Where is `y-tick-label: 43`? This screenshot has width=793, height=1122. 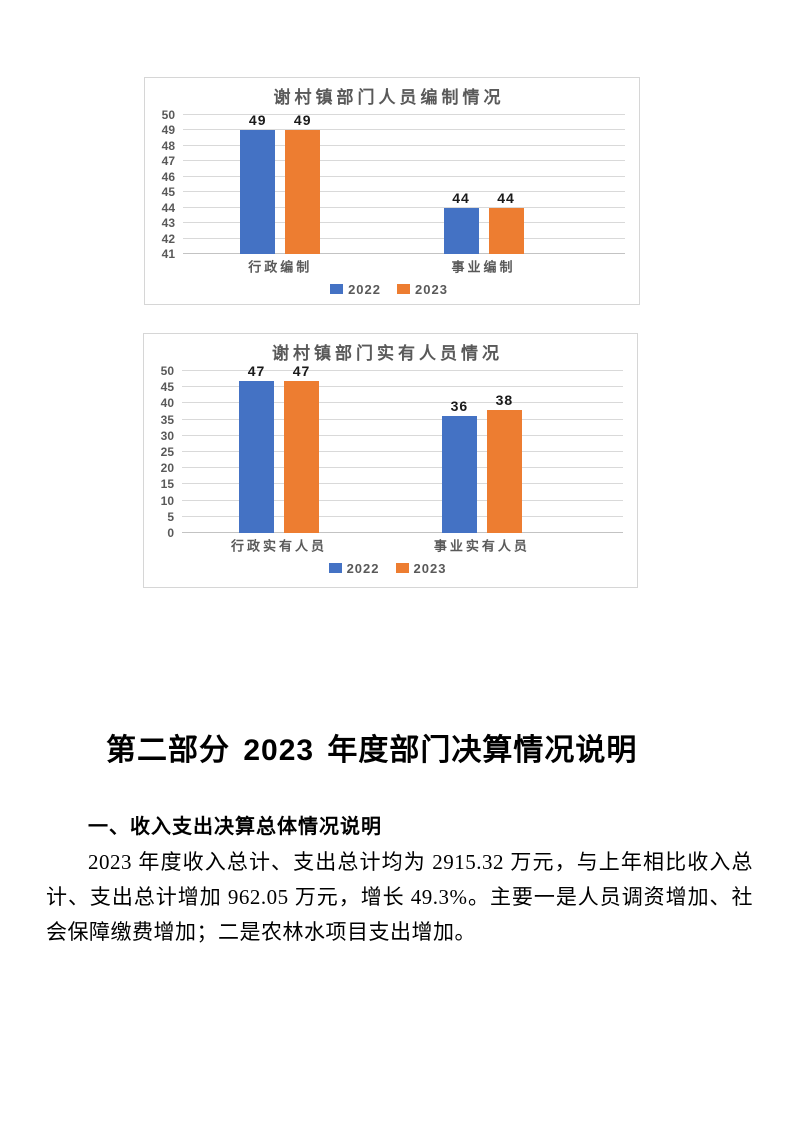
y-tick-label: 43 is located at coordinates (168, 223).